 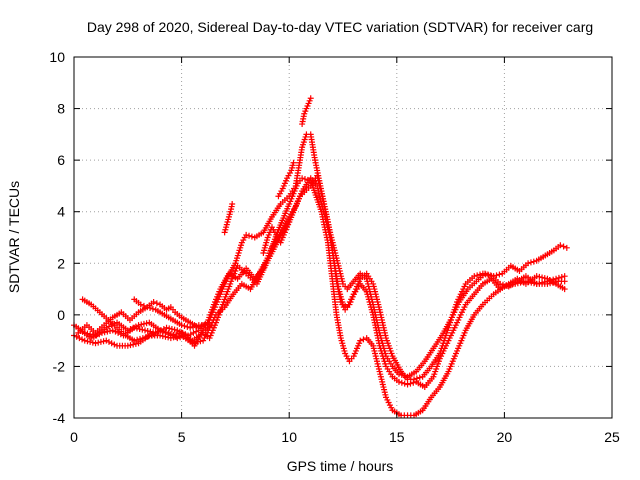 What do you see at coordinates (61, 315) in the screenshot?
I see `y-tick-label: 0` at bounding box center [61, 315].